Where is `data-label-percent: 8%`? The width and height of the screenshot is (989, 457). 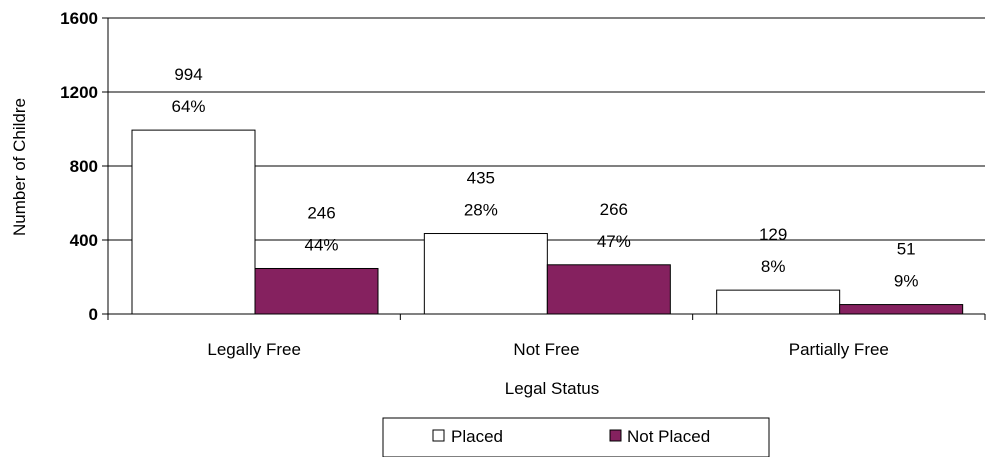
data-label-percent: 8% is located at coordinates (773, 266).